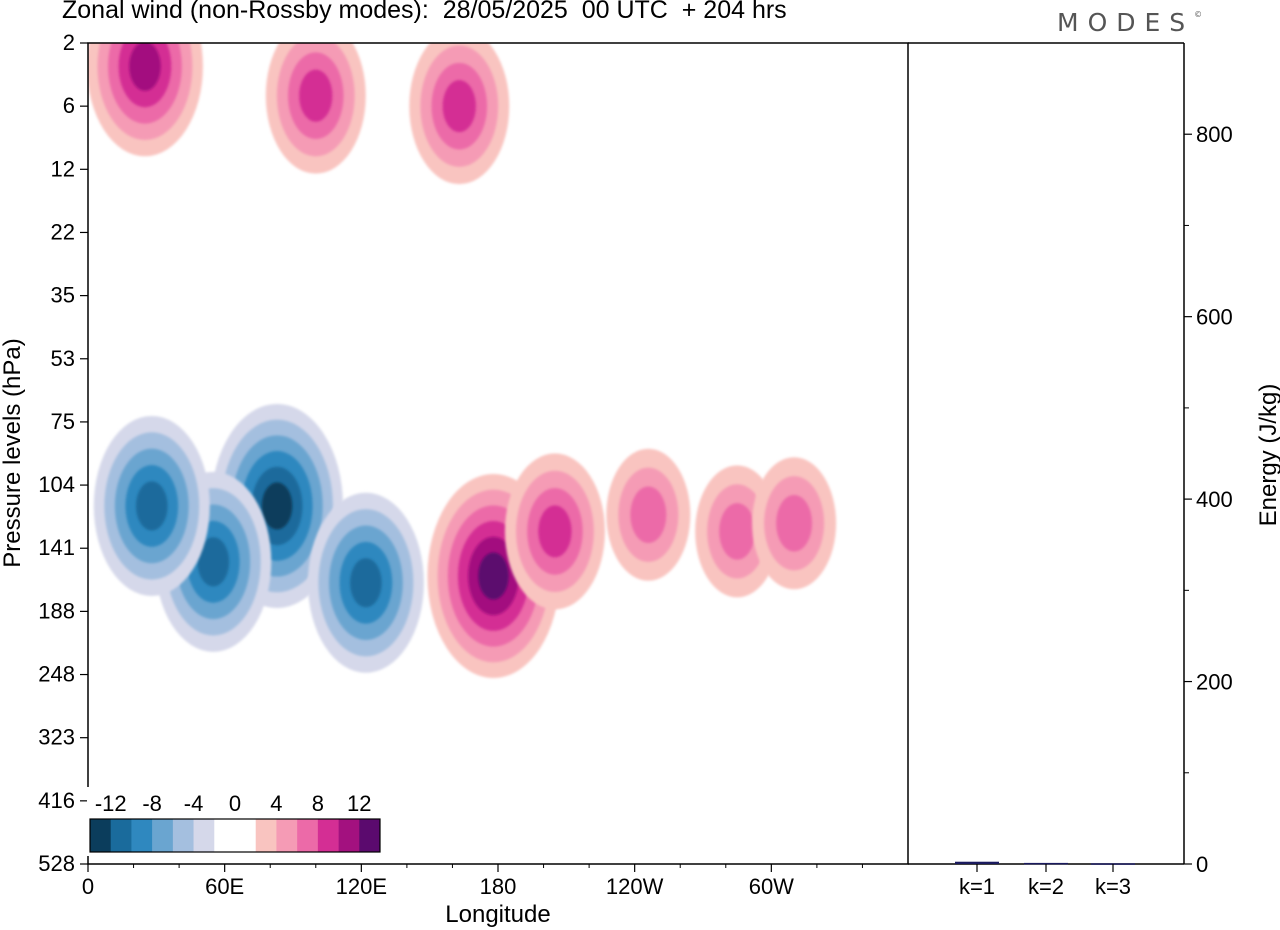 Image resolution: width=1280 pixels, height=930 pixels. What do you see at coordinates (63, 295) in the screenshot?
I see `y-tick-label: 35` at bounding box center [63, 295].